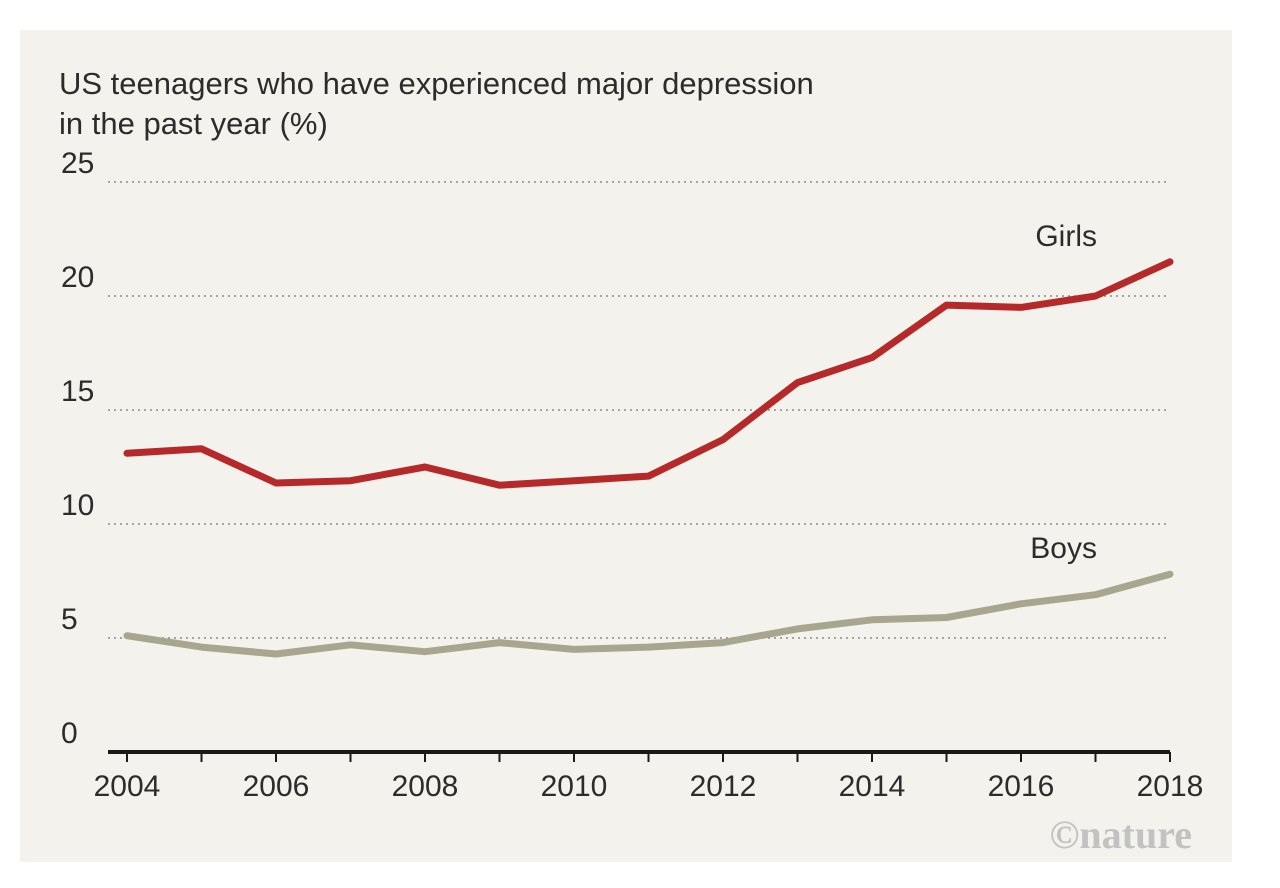 Image resolution: width=1280 pixels, height=888 pixels. What do you see at coordinates (69, 733) in the screenshot?
I see `y-tick-label: 0` at bounding box center [69, 733].